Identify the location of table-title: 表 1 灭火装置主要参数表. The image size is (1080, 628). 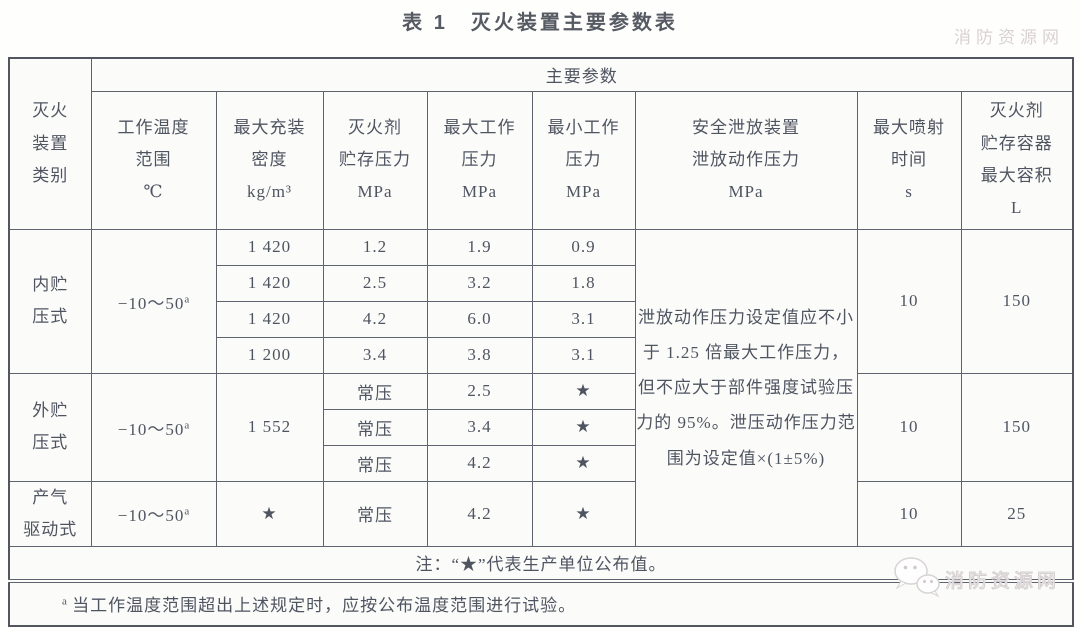
(540, 23).